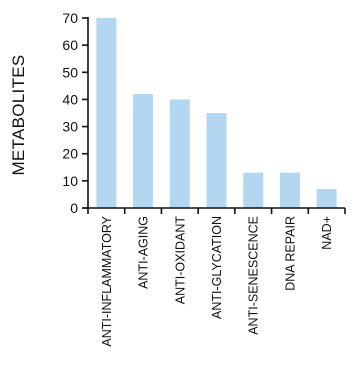 The width and height of the screenshot is (358, 378). I want to click on x-tick-label: NAD+, so click(327, 233).